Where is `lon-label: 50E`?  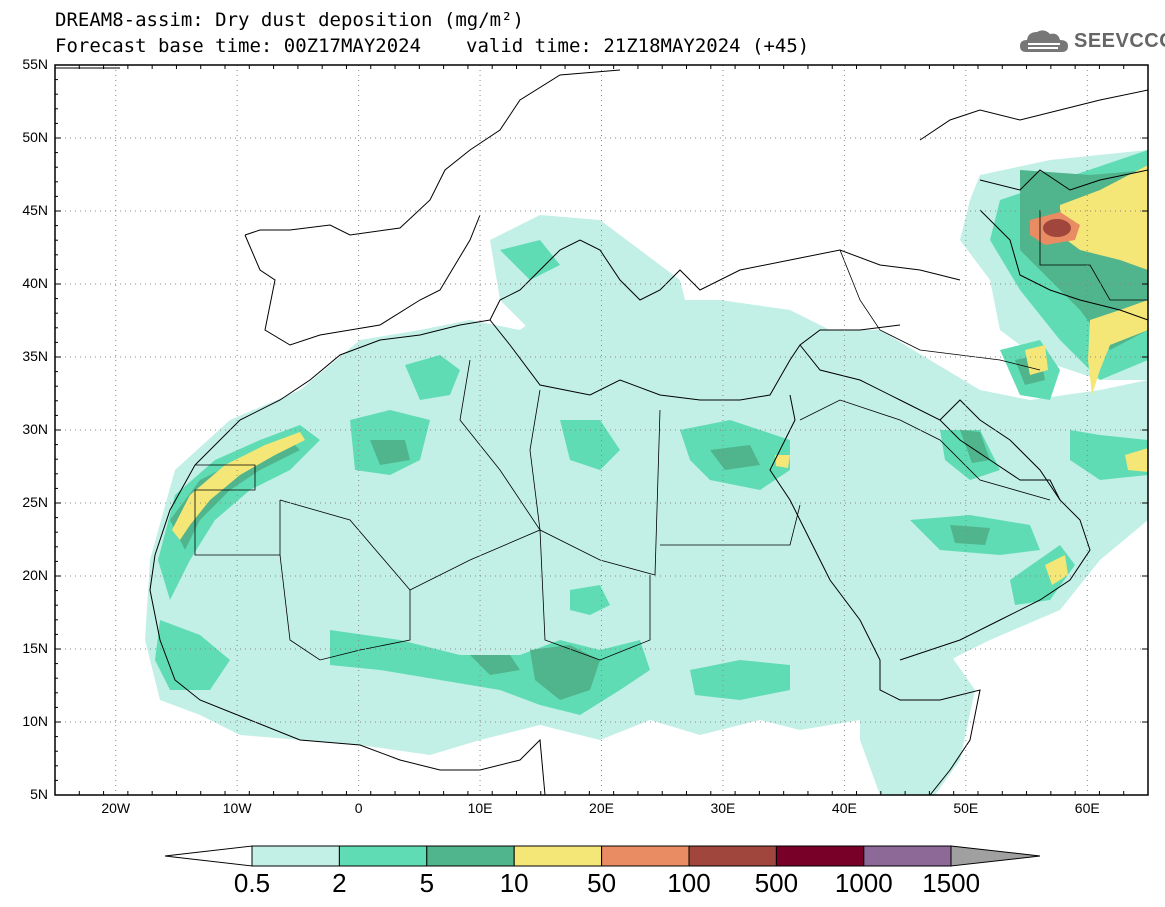 lon-label: 50E is located at coordinates (966, 808).